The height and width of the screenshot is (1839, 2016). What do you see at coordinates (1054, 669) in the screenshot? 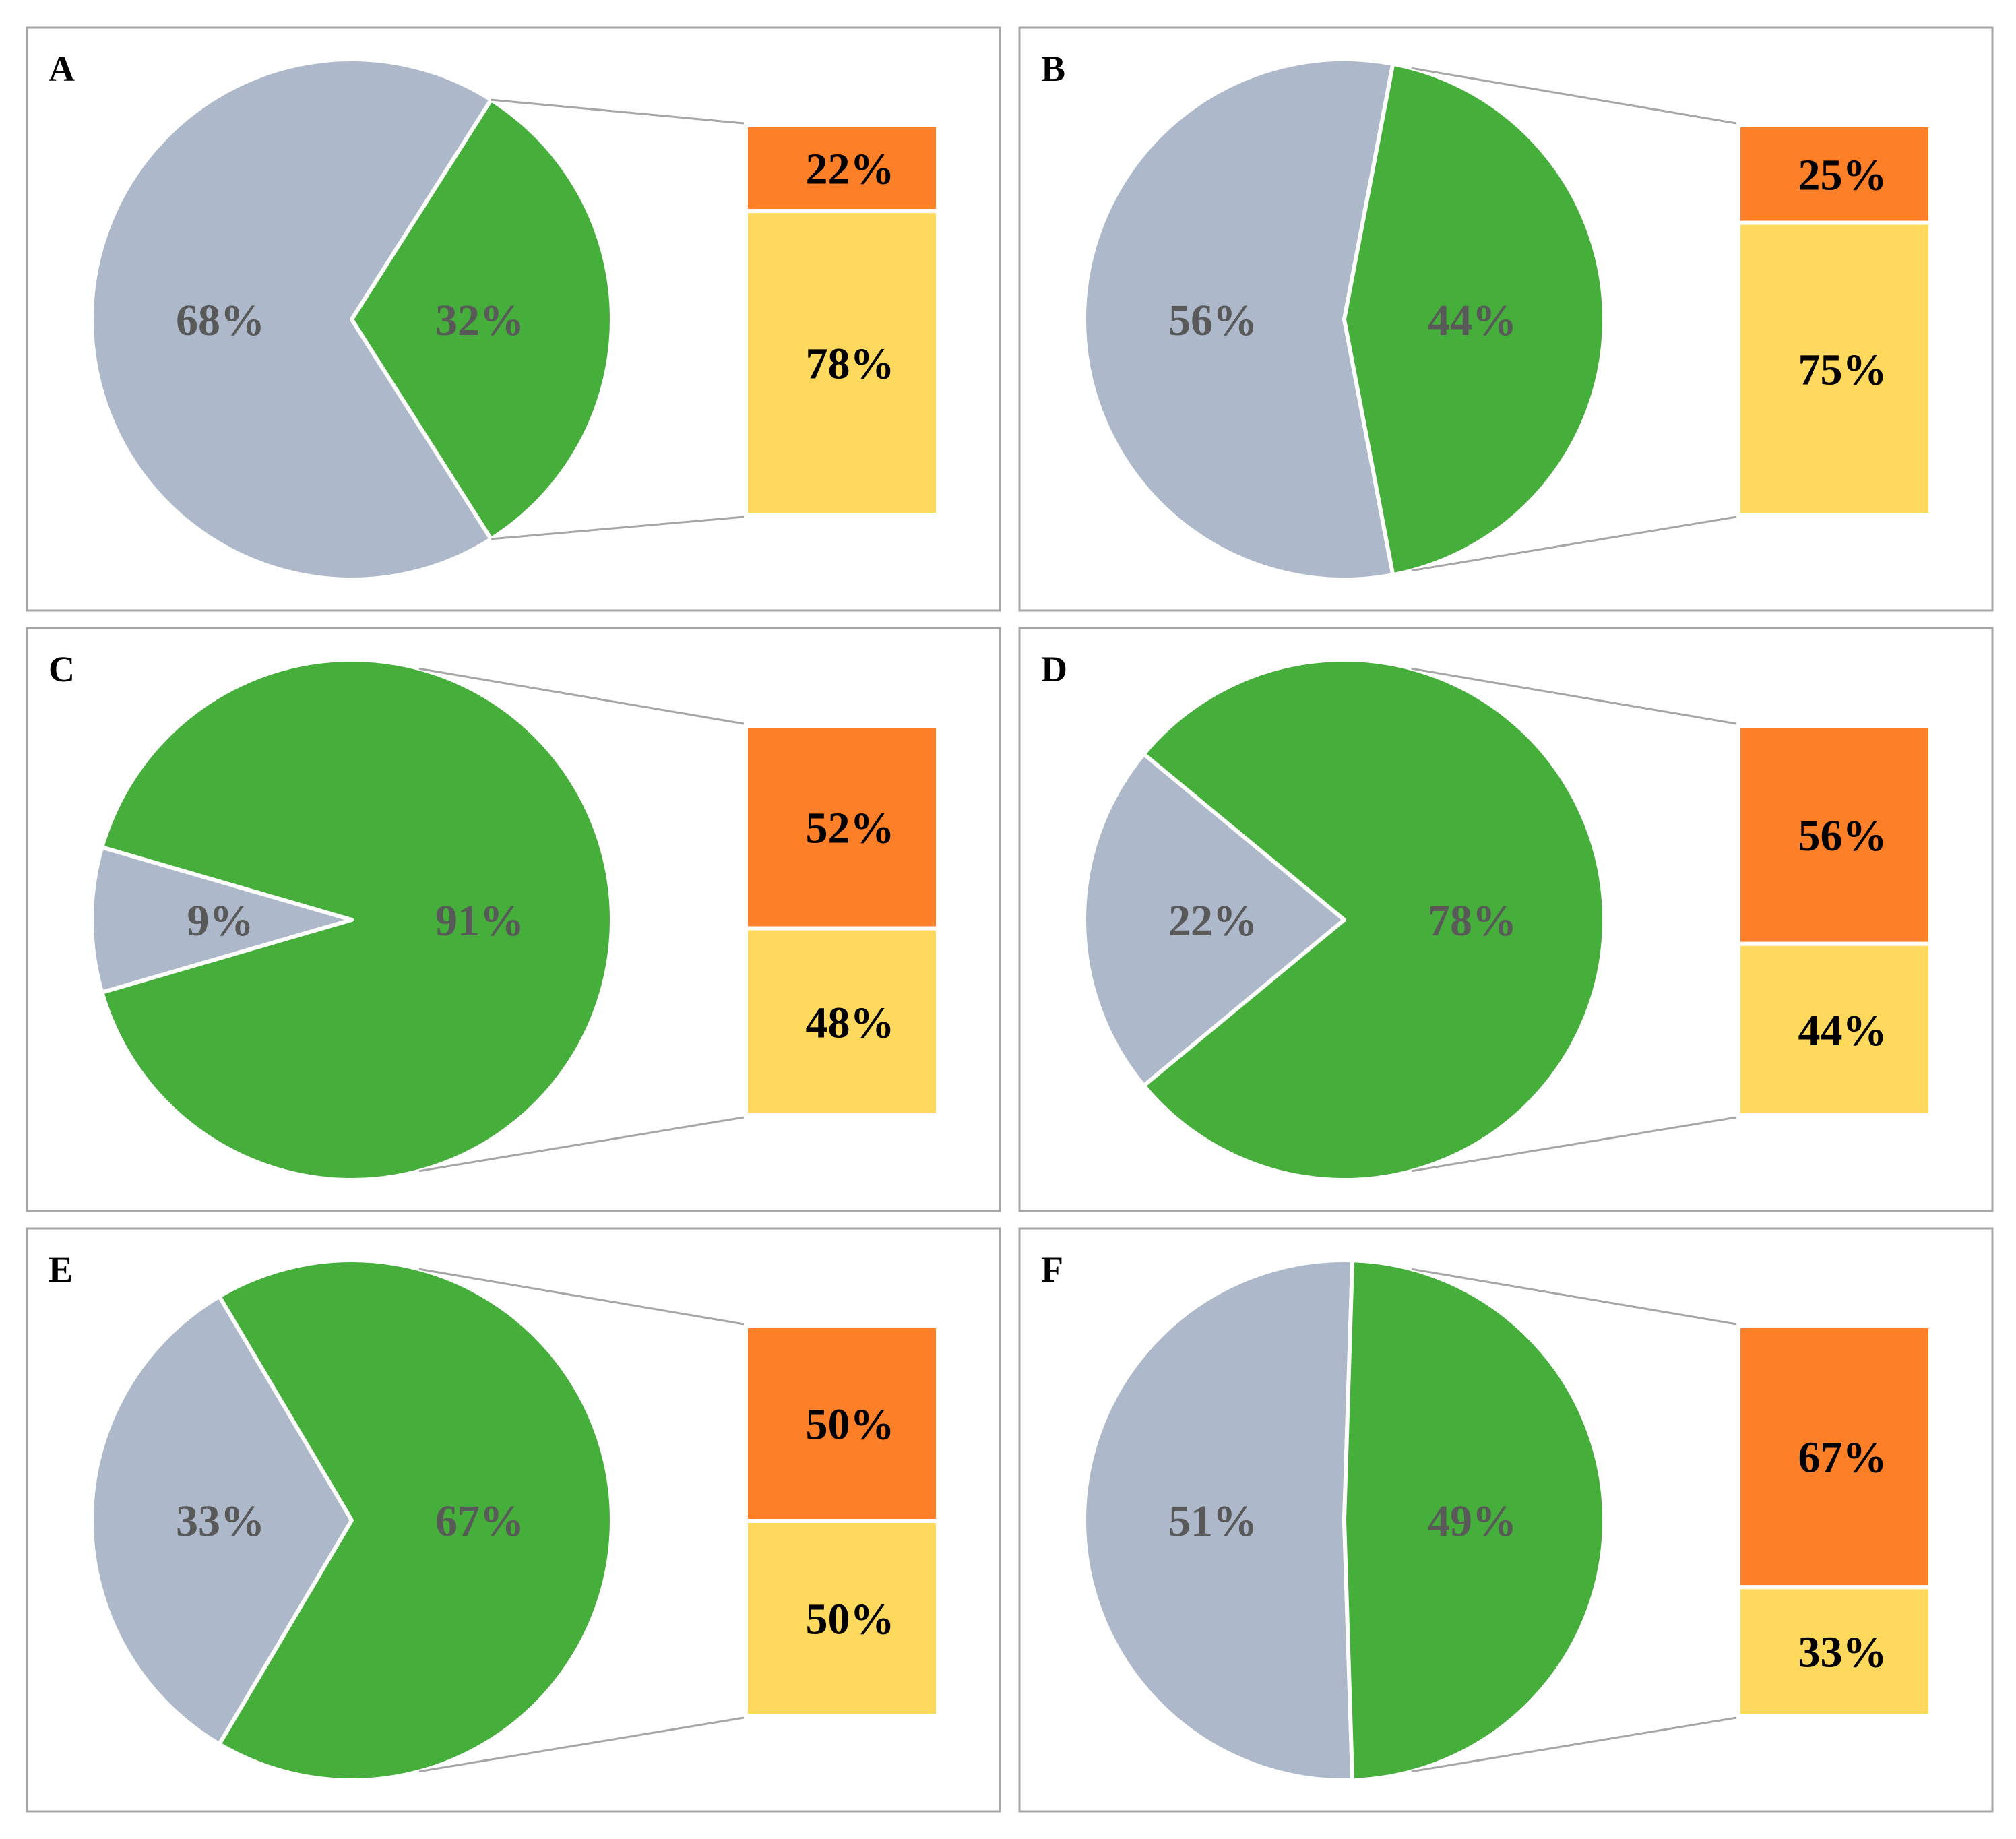
I see `panel-letter: D` at bounding box center [1054, 669].